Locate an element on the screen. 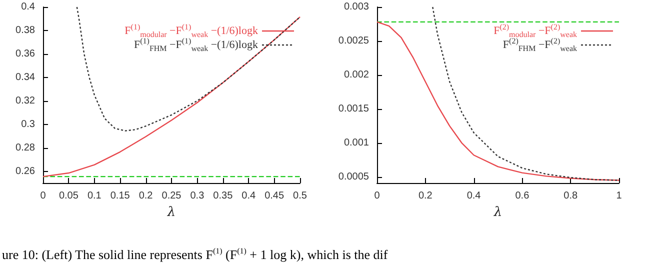  y-tick-label: 0.0015 is located at coordinates (354, 108).